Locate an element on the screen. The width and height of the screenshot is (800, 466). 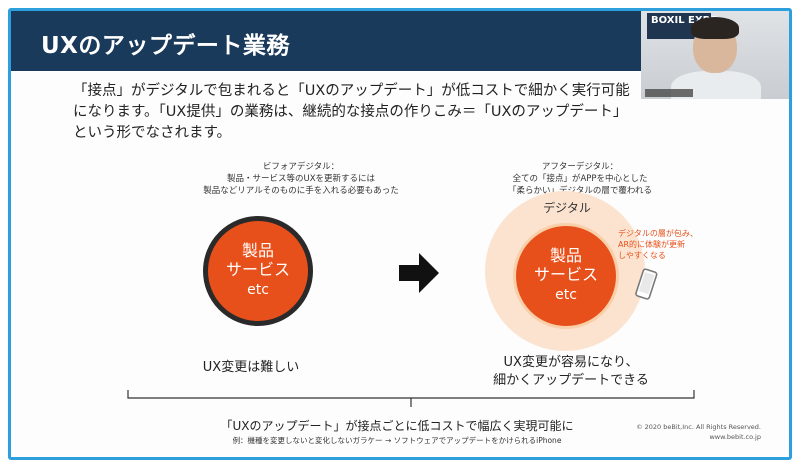
webcam-video: BOXIL EXPO is located at coordinates (715, 55).